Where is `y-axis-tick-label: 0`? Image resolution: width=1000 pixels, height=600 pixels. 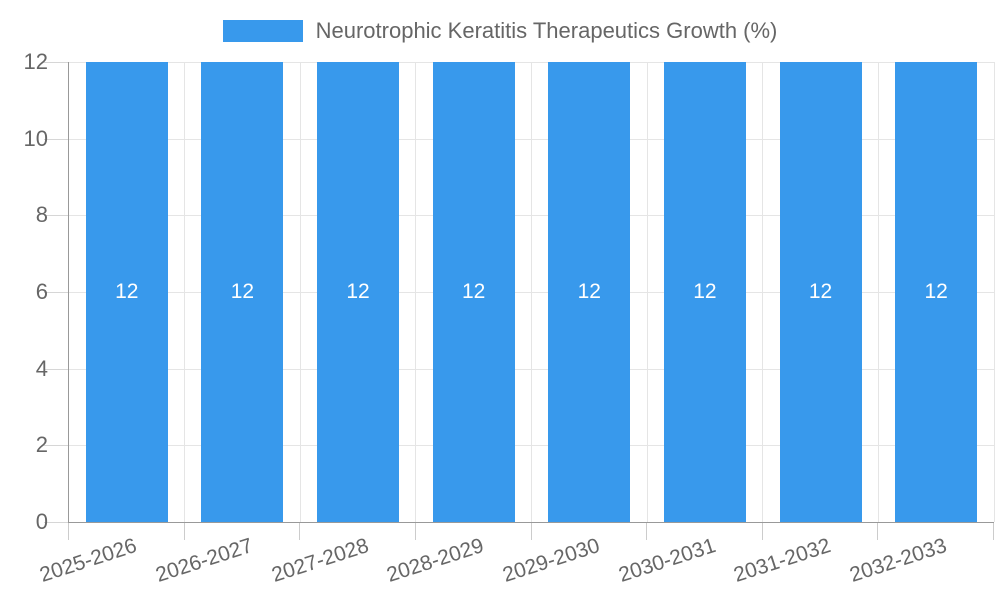 y-axis-tick-label: 0 is located at coordinates (41, 521).